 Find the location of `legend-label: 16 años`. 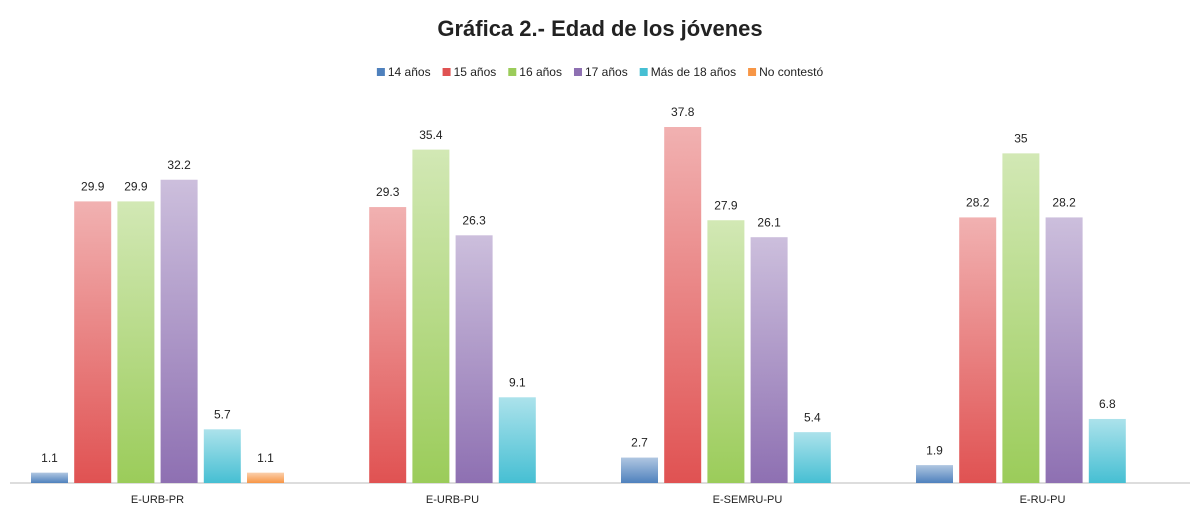

legend-label: 16 años is located at coordinates (540, 72).